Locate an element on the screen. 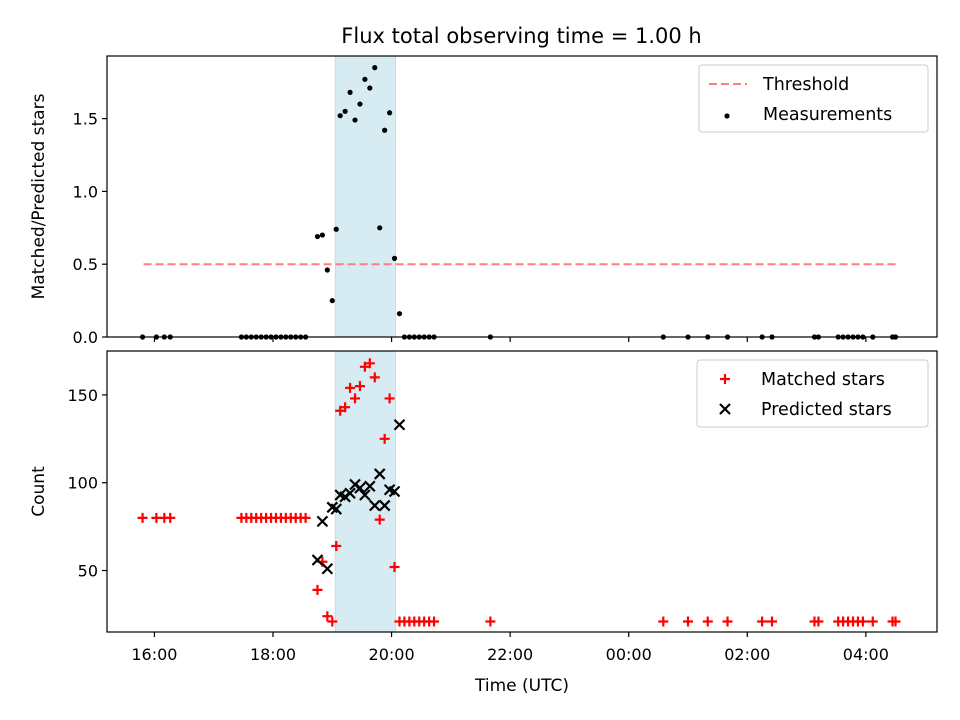 Image resolution: width=960 pixels, height=720 pixels. y-tick-label: 50 is located at coordinates (88, 571).